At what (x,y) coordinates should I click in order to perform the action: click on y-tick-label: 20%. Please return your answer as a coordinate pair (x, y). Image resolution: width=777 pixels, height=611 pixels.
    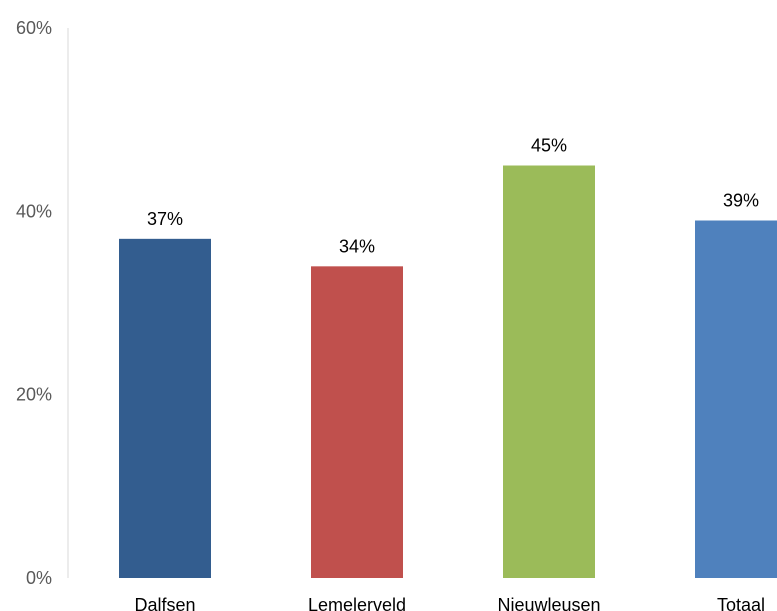
    Looking at the image, I should click on (34, 395).